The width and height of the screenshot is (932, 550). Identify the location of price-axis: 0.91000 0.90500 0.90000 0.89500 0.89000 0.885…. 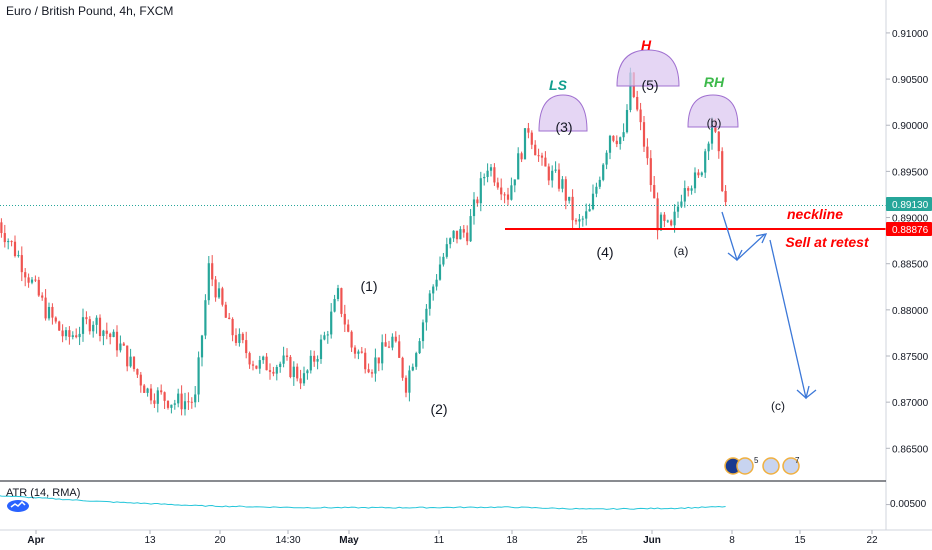
(907, 242).